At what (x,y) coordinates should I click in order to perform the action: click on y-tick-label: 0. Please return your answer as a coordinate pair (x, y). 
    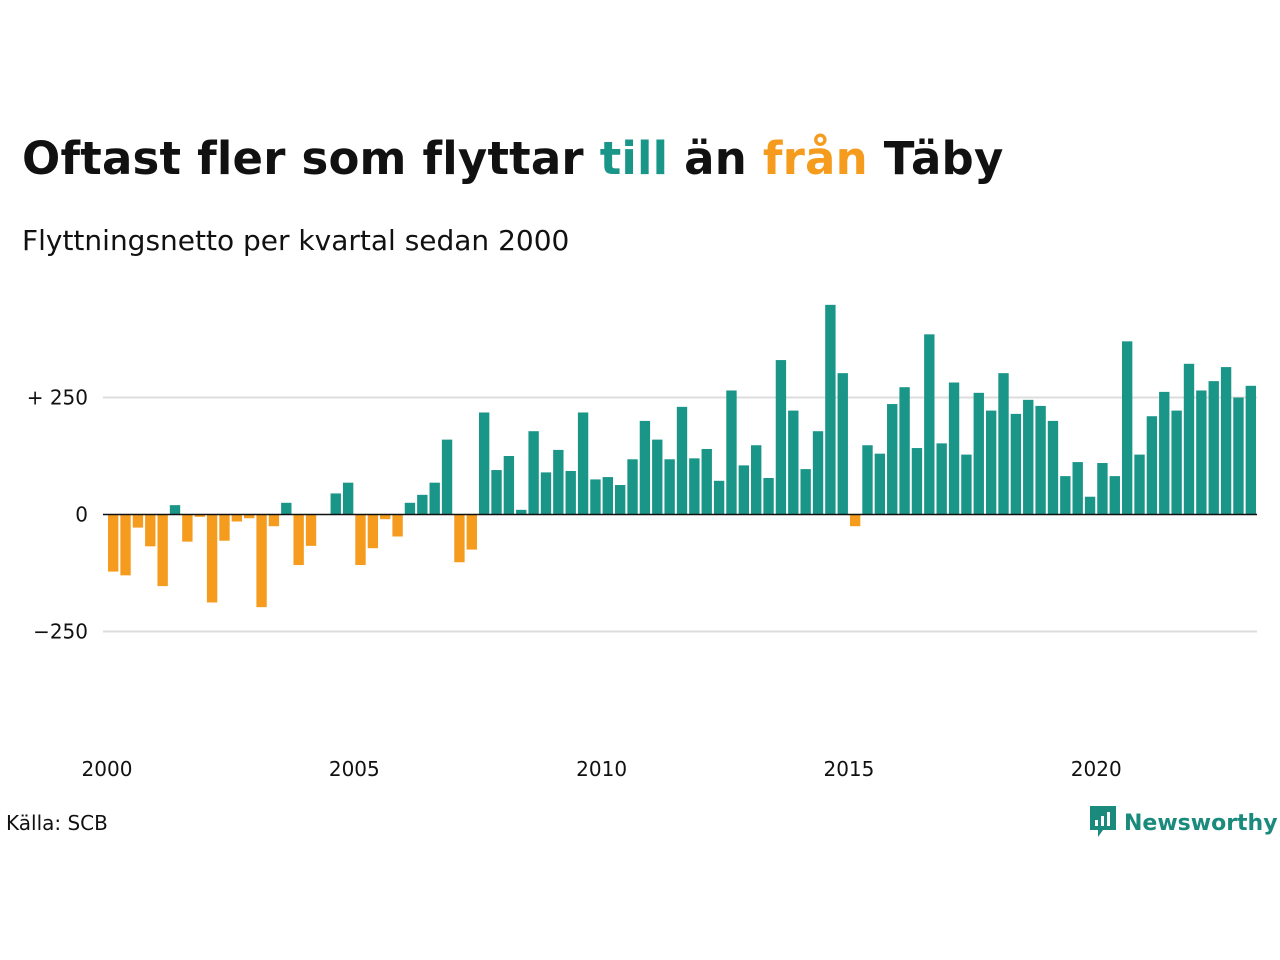
    Looking at the image, I should click on (81, 515).